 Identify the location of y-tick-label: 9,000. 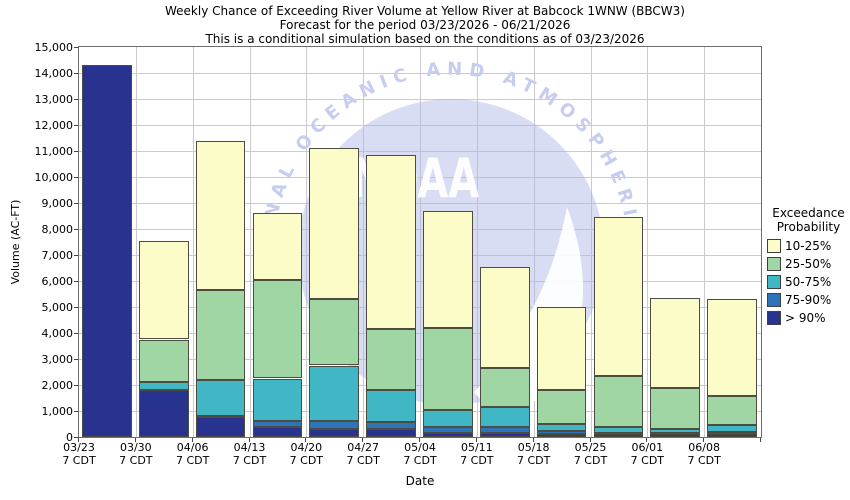
(57, 203).